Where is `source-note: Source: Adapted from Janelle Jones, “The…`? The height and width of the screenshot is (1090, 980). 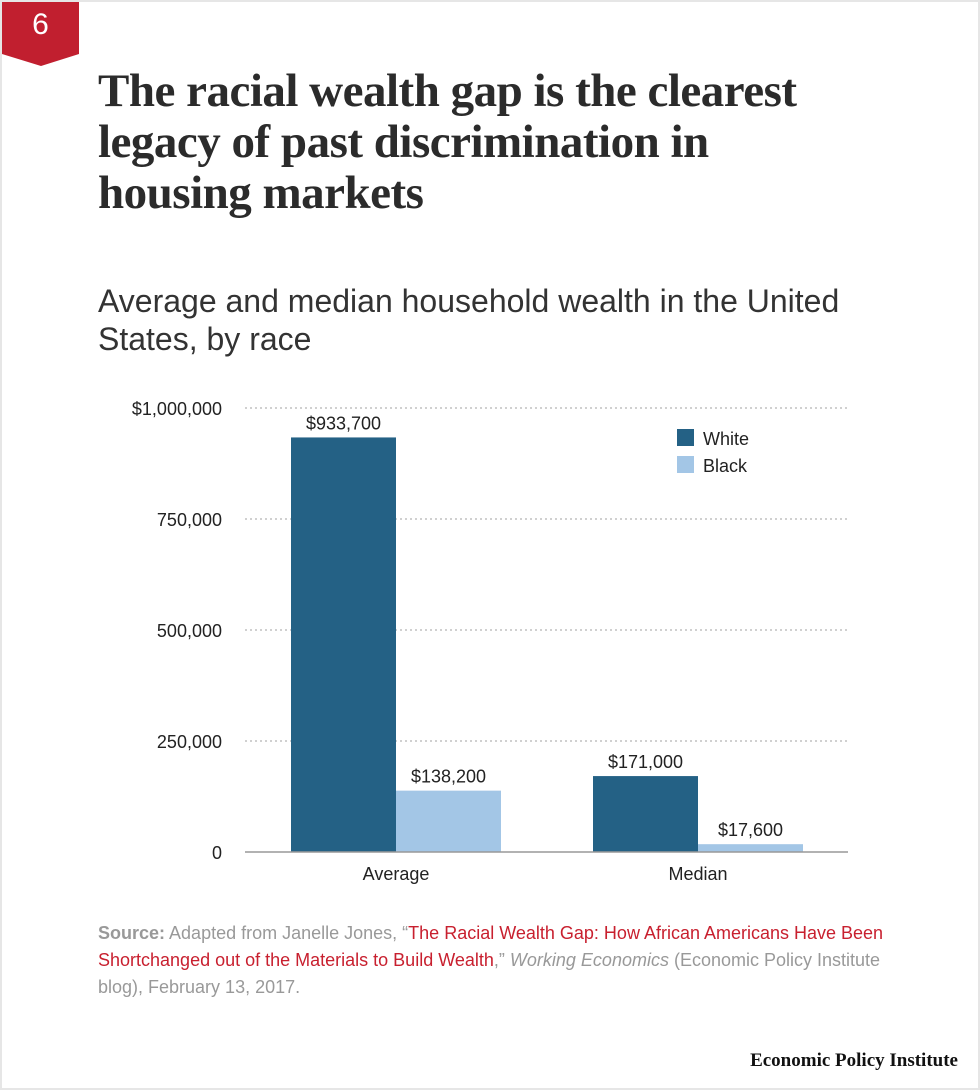 source-note: Source: Adapted from Janelle Jones, “The… is located at coordinates (493, 960).